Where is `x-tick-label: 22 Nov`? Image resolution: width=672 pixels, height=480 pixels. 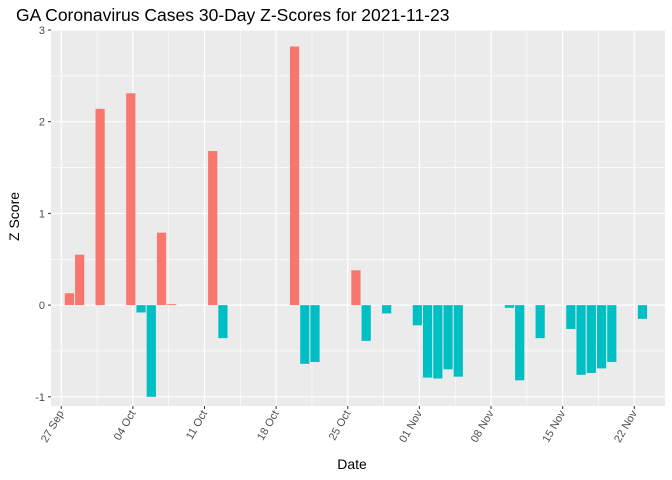 x-tick-label: 22 Nov is located at coordinates (626, 426).